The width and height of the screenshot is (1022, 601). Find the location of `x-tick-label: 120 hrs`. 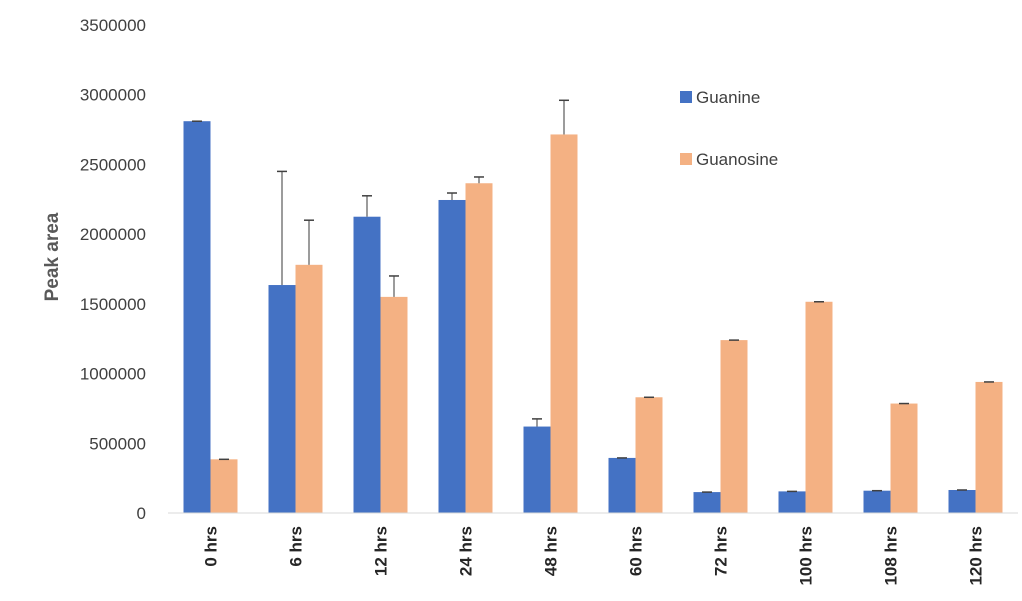

x-tick-label: 120 hrs is located at coordinates (976, 556).